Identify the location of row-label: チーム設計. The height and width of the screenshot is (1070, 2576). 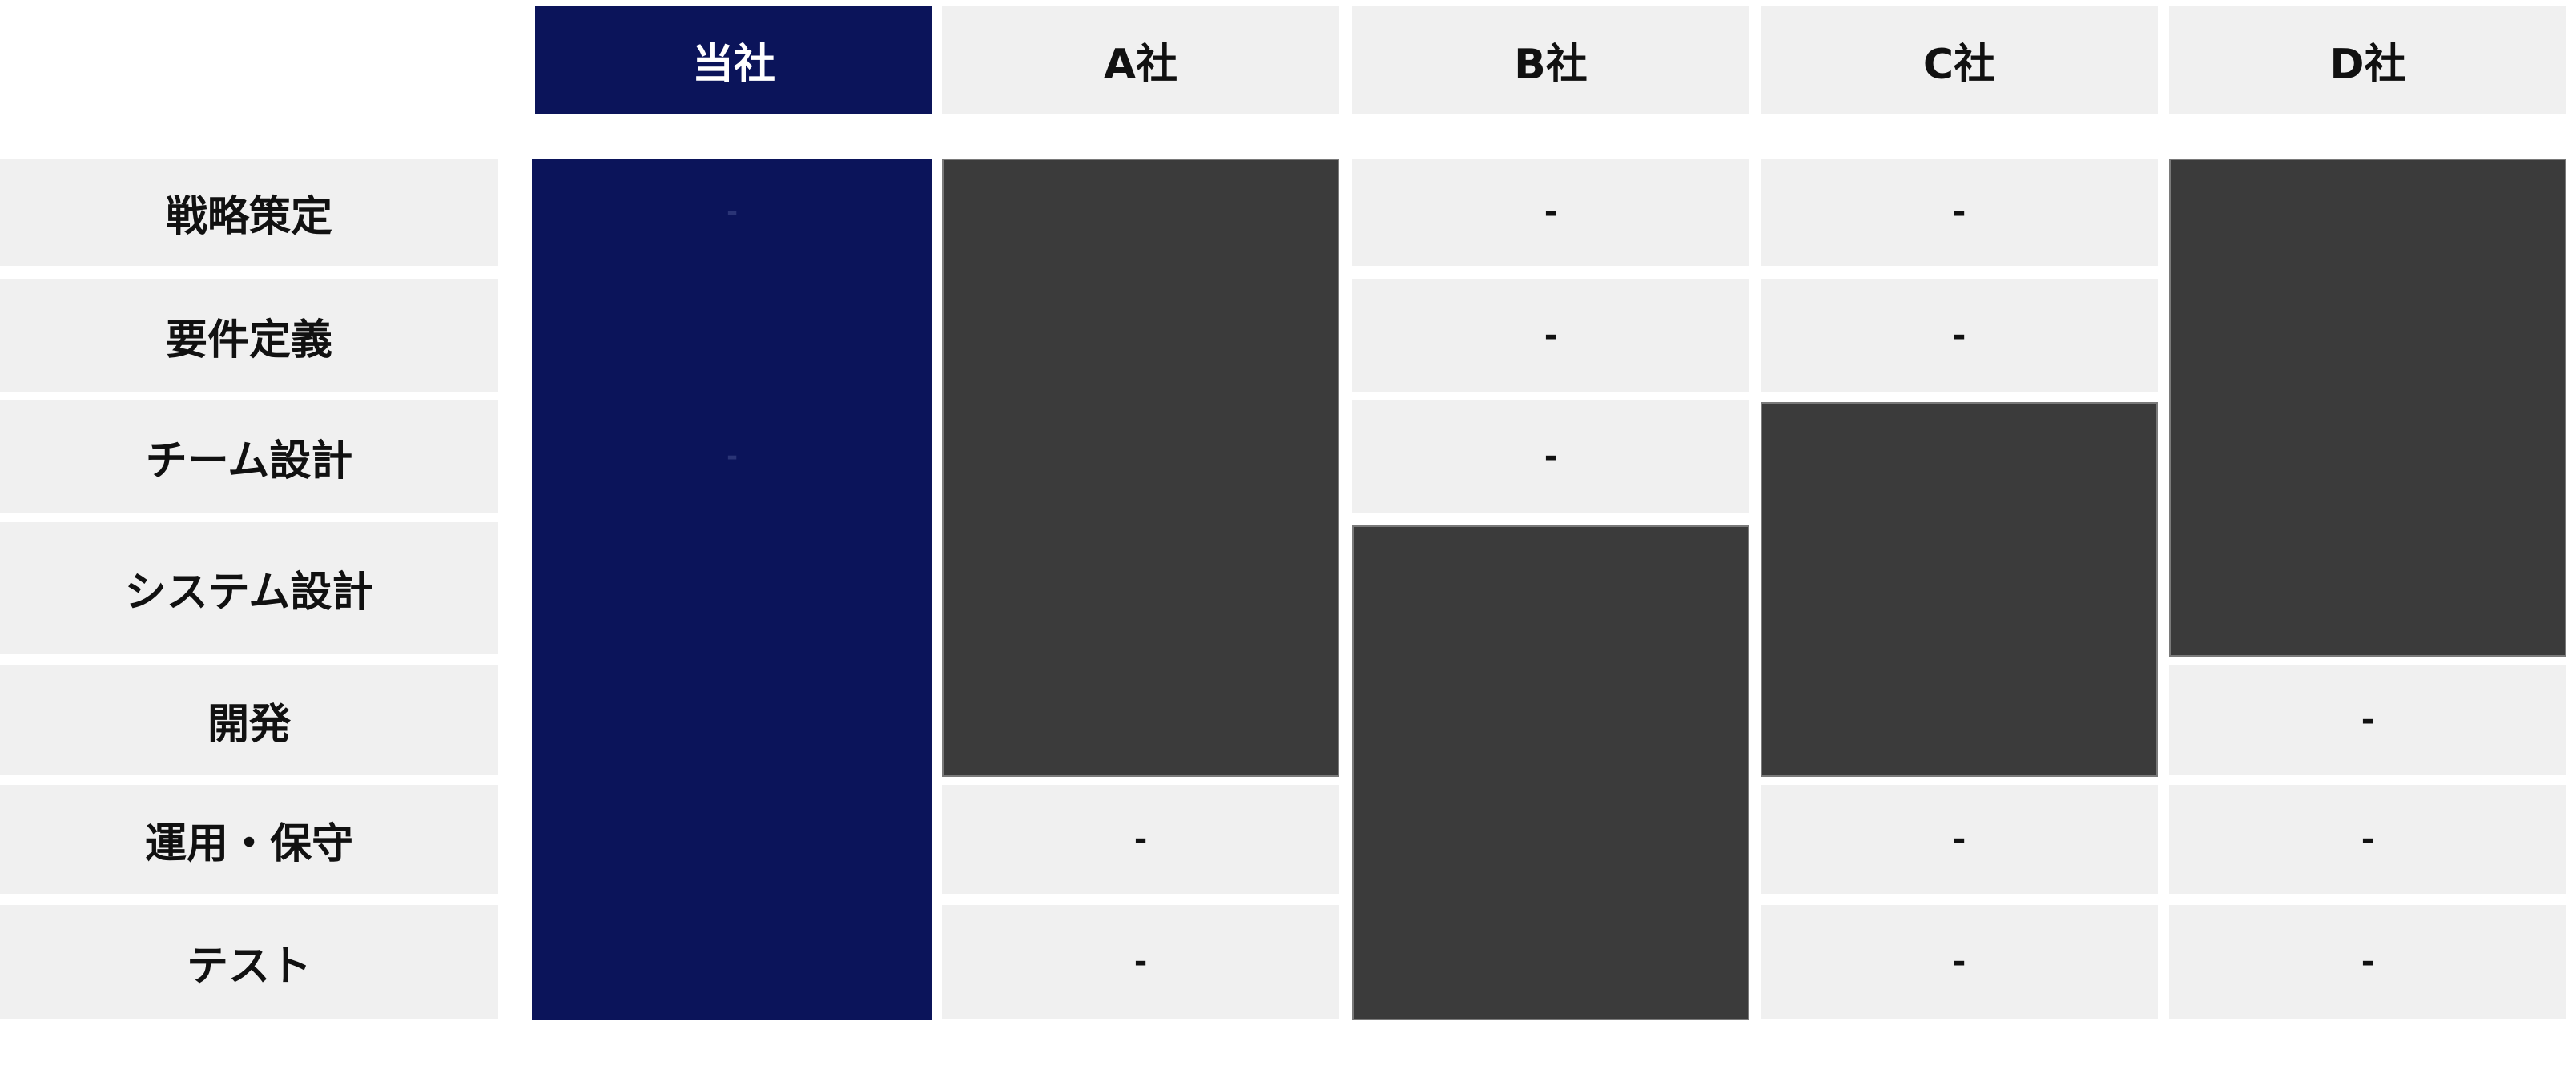
(249, 456).